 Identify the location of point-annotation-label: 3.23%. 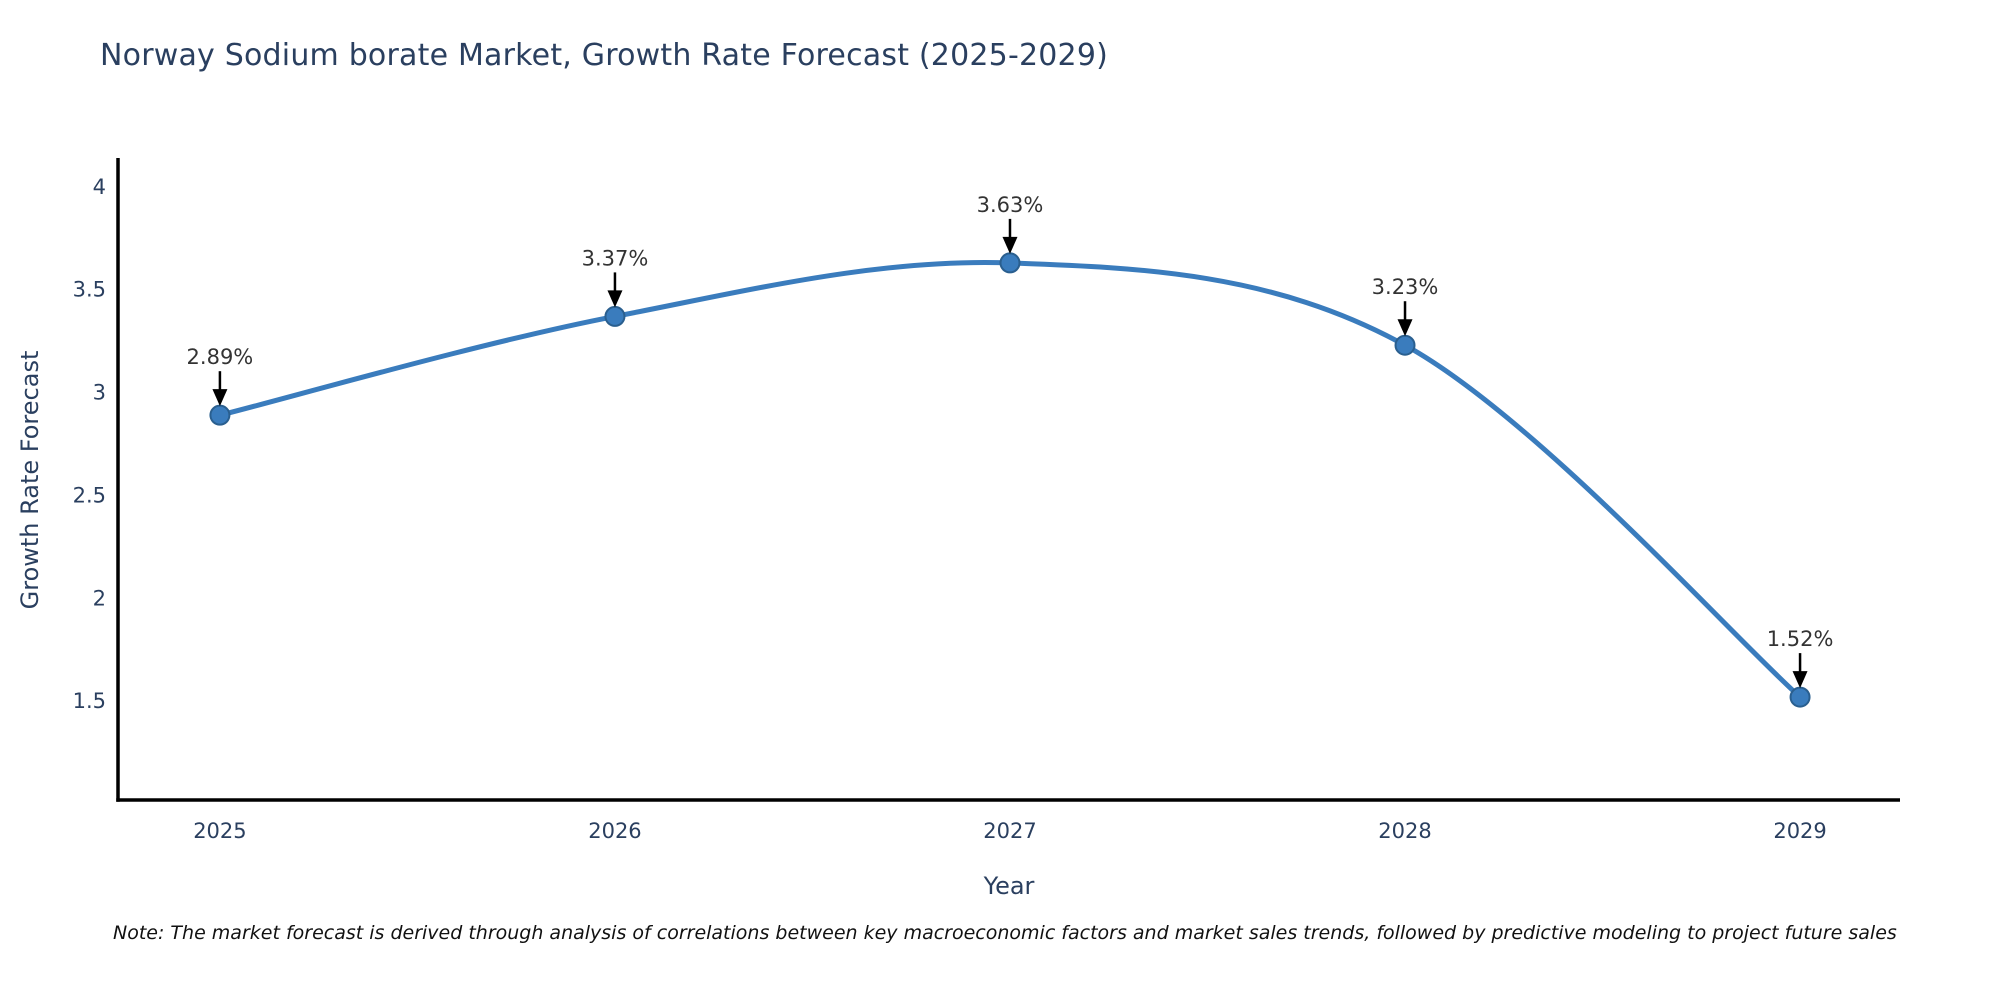
(1405, 287).